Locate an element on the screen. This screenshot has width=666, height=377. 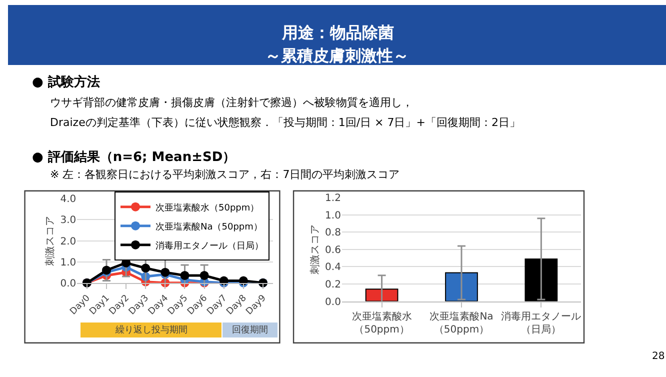
text: Draizeの判定基準（下表）に従い状態観察．「投与期間：1回/日 × 7日」+「回復期間：2日」 is located at coordinates (285, 122).